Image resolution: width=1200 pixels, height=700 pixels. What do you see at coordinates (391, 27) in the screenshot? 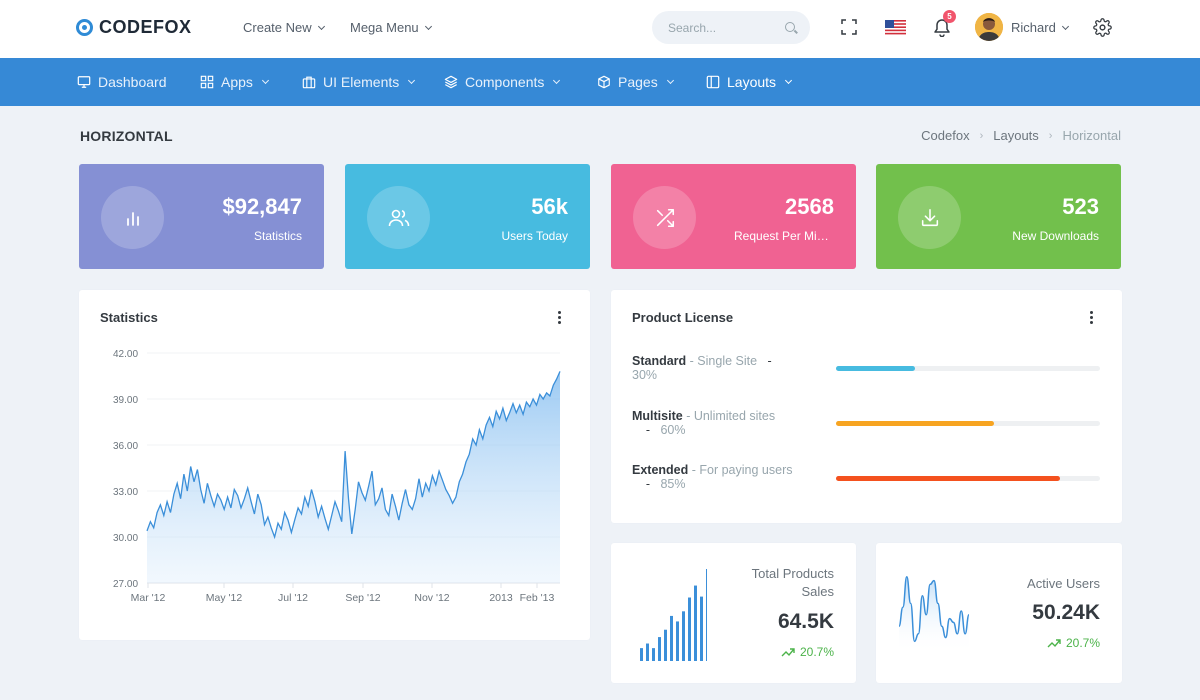
I see `mega-menu: Mega Menu` at bounding box center [391, 27].